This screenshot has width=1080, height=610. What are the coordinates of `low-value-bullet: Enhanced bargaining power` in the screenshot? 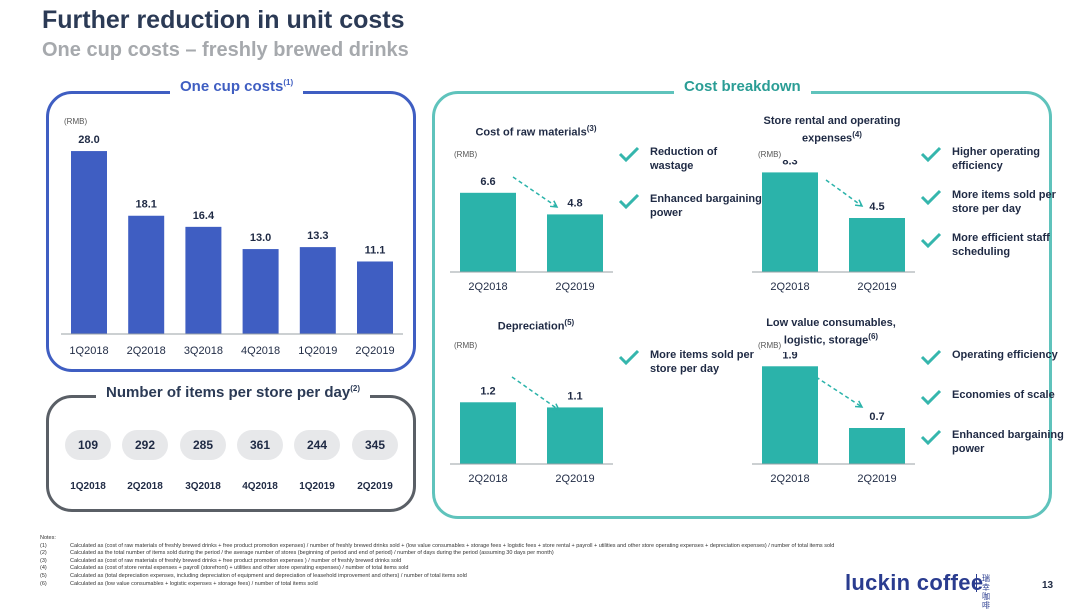 It's located at (992, 442).